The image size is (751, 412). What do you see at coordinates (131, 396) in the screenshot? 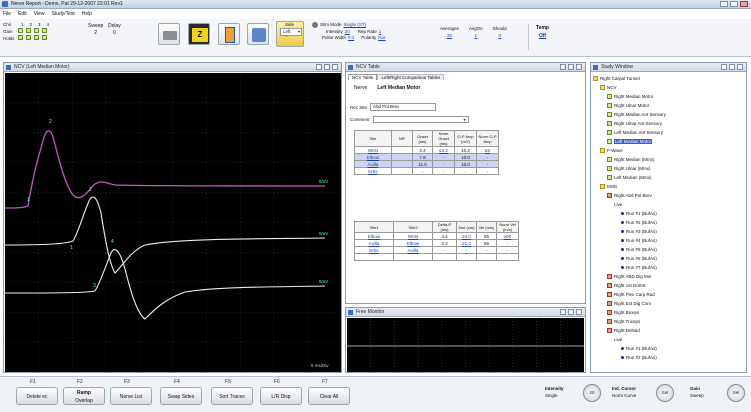
I see `footer-button: Nerve List` at bounding box center [131, 396].